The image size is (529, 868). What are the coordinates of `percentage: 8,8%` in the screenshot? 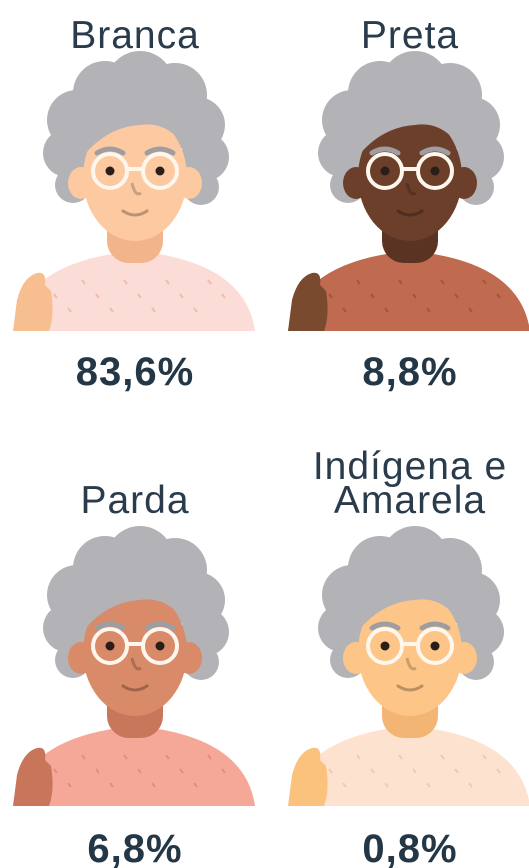 It's located at (409, 372).